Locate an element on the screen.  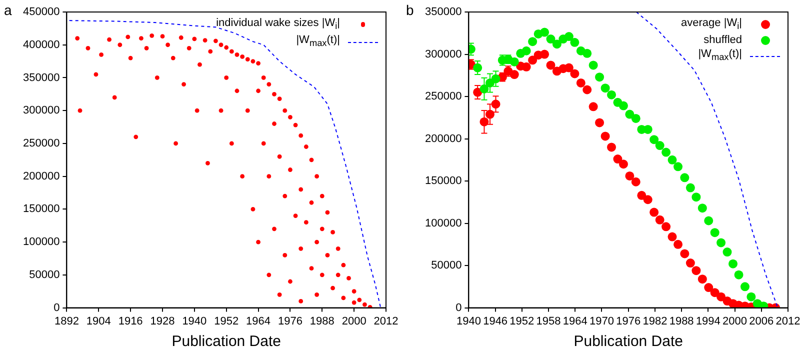
x-tick-label: 1964 is located at coordinates (575, 321).